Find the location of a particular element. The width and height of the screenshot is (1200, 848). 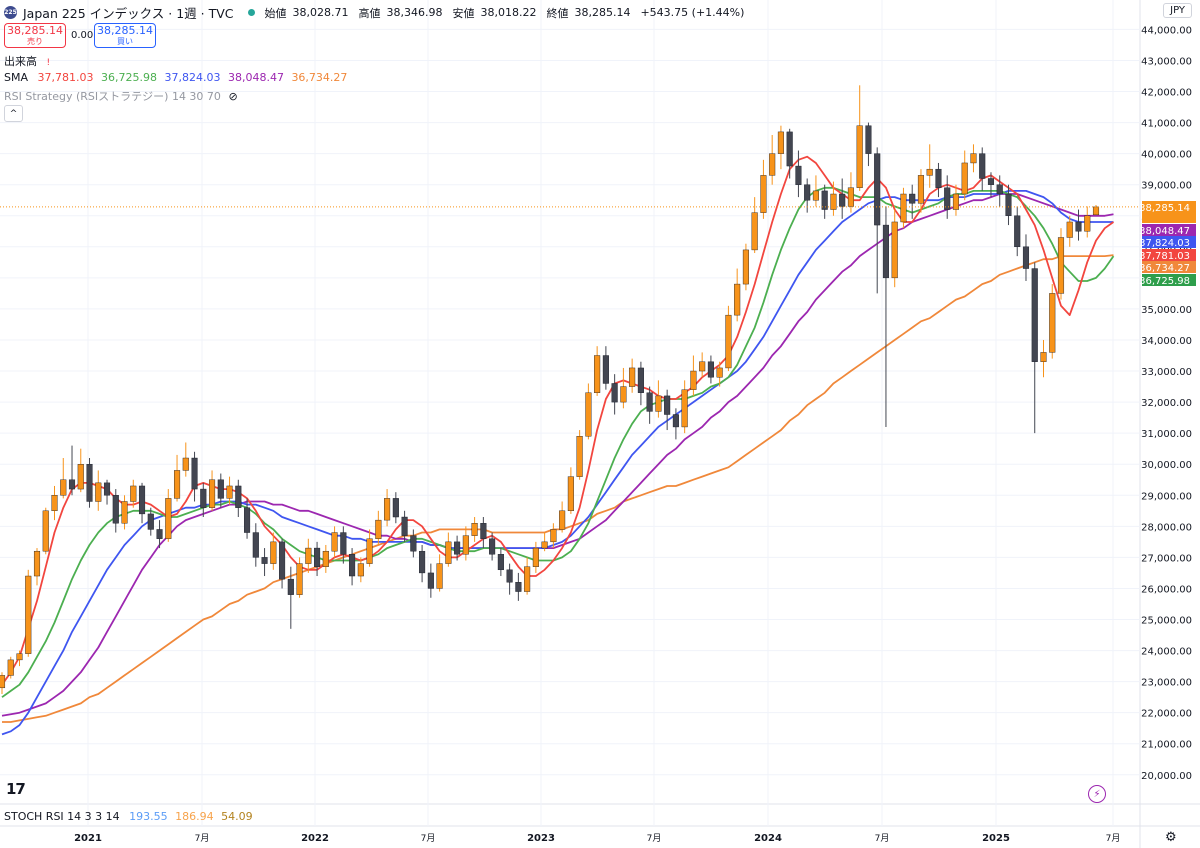

y-tick-label: 39,000.00 is located at coordinates (1166, 186).